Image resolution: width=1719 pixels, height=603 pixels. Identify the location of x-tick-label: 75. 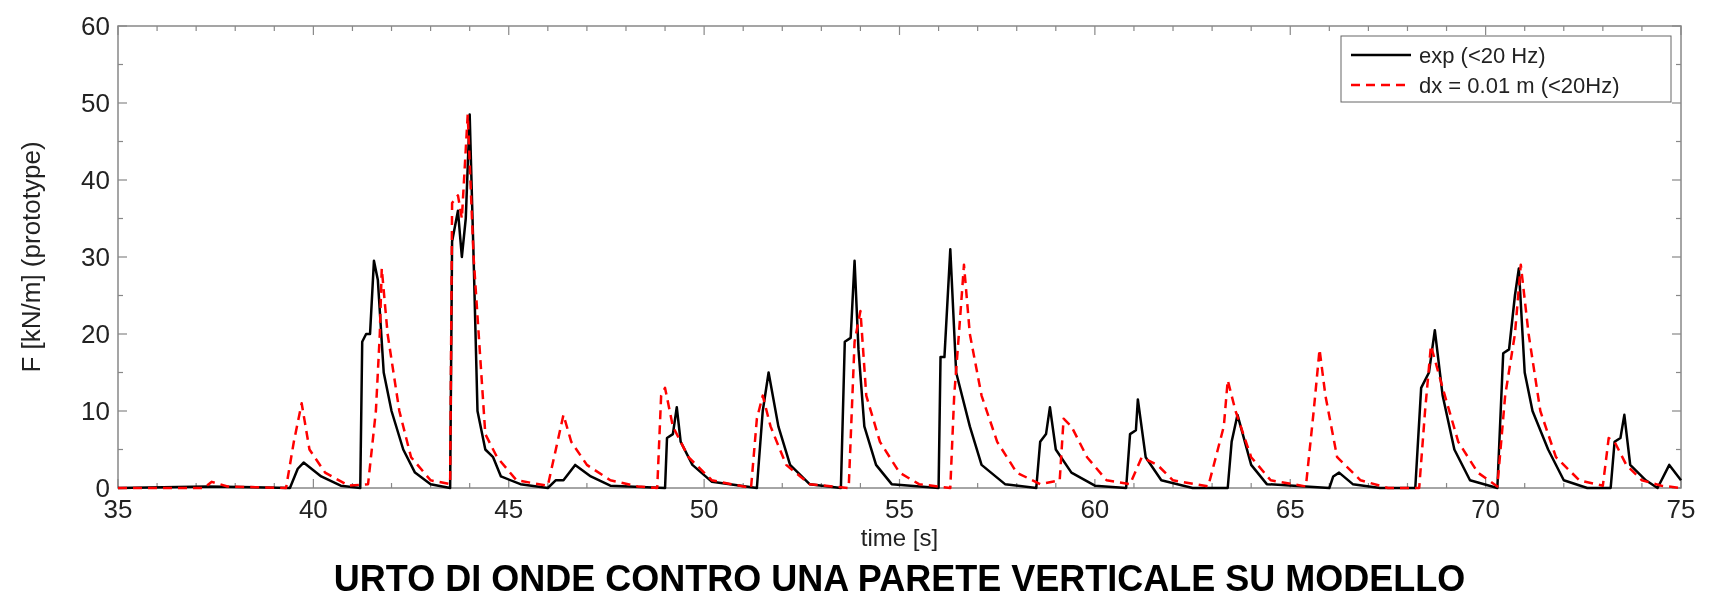
(1681, 509).